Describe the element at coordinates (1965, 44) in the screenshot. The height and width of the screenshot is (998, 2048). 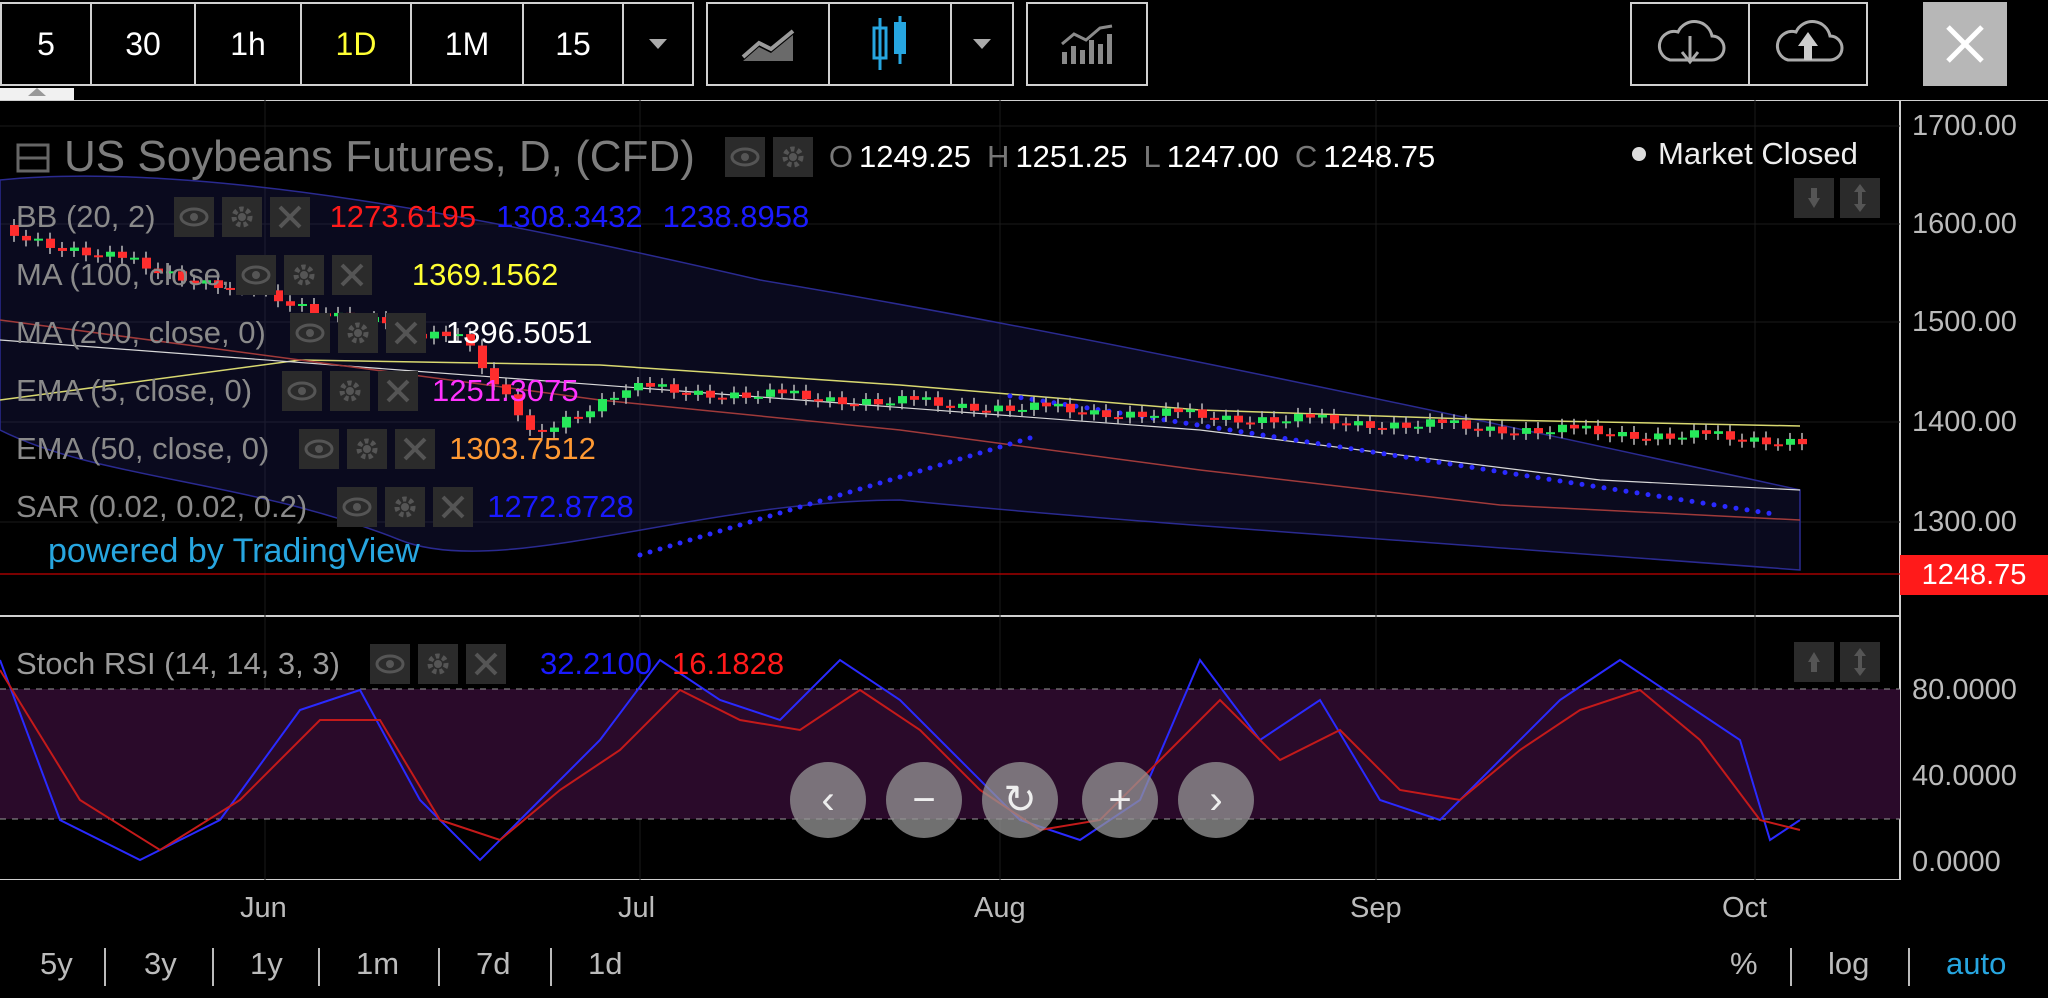
I see `close-button` at that location.